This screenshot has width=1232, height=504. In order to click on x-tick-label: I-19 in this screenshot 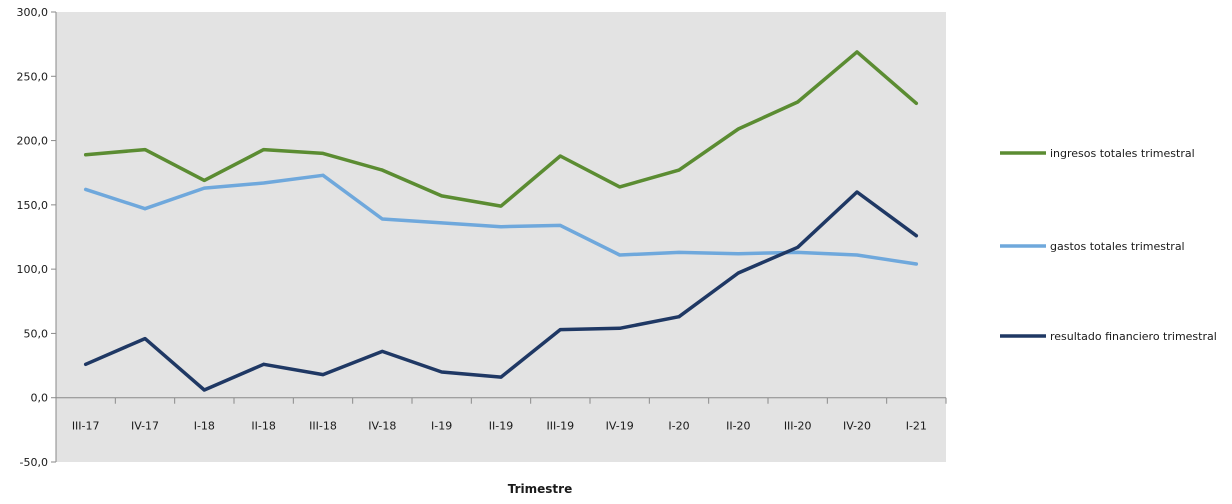, I will do `click(441, 426)`.